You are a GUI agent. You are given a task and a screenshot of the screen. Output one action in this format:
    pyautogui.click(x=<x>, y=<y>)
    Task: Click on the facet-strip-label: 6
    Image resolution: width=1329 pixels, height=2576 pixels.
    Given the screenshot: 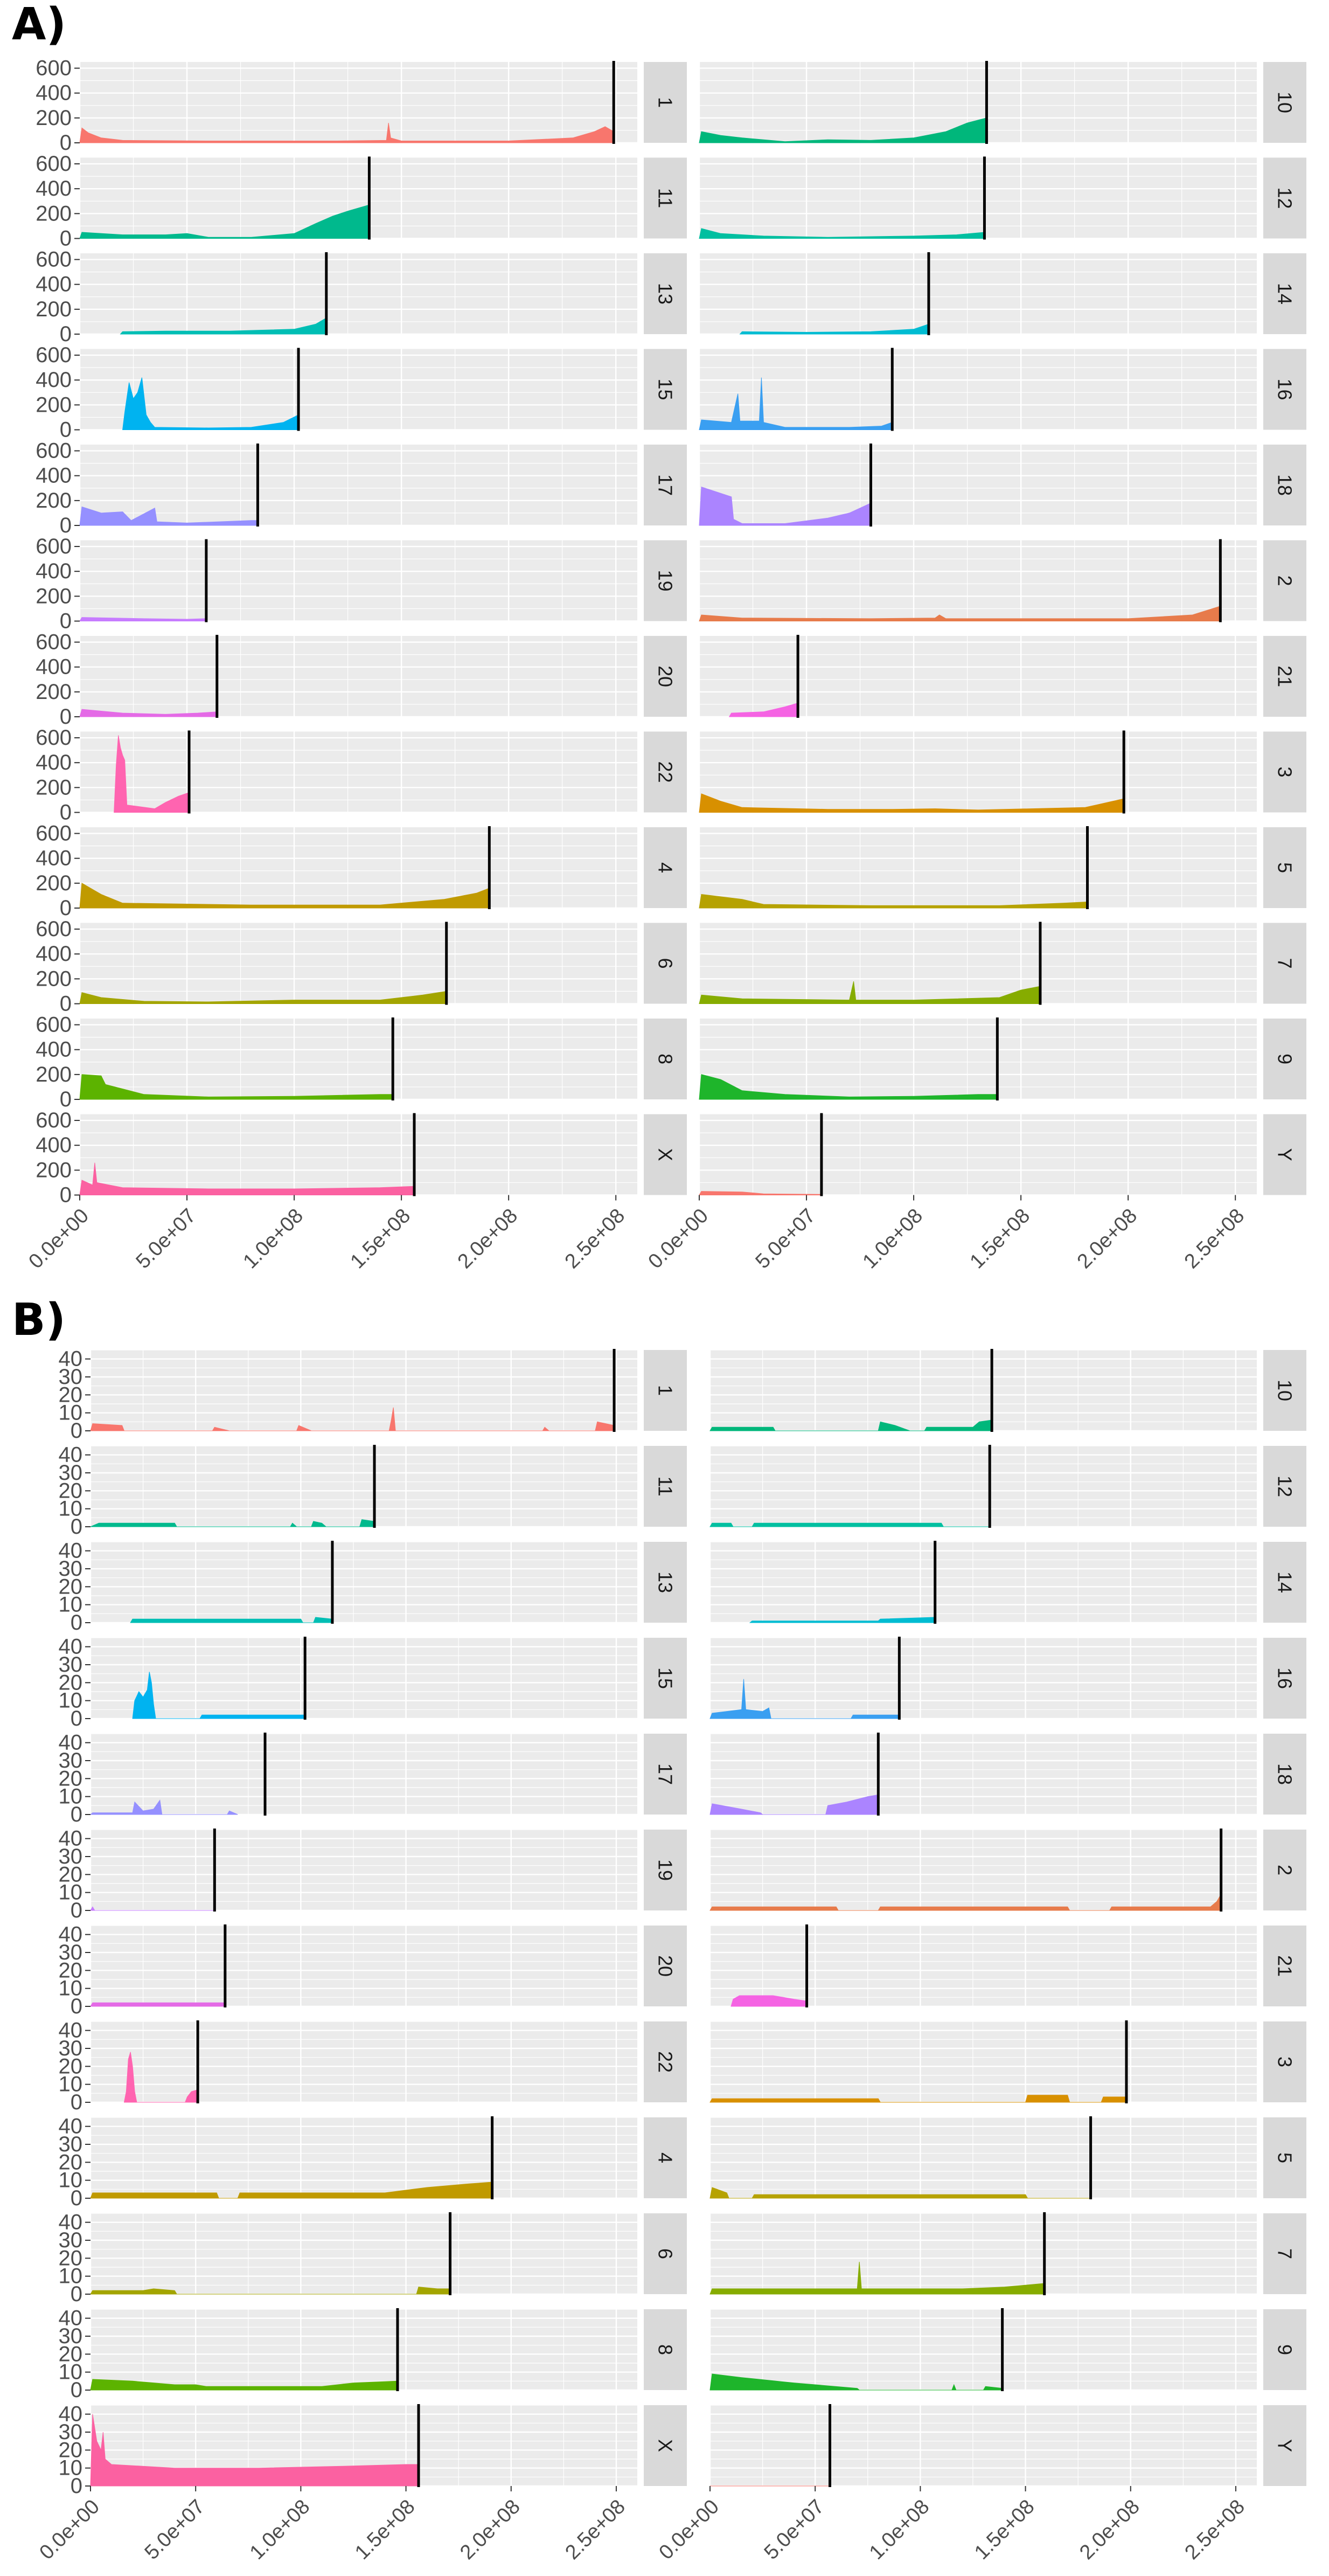 What is the action you would take?
    pyautogui.click(x=666, y=963)
    